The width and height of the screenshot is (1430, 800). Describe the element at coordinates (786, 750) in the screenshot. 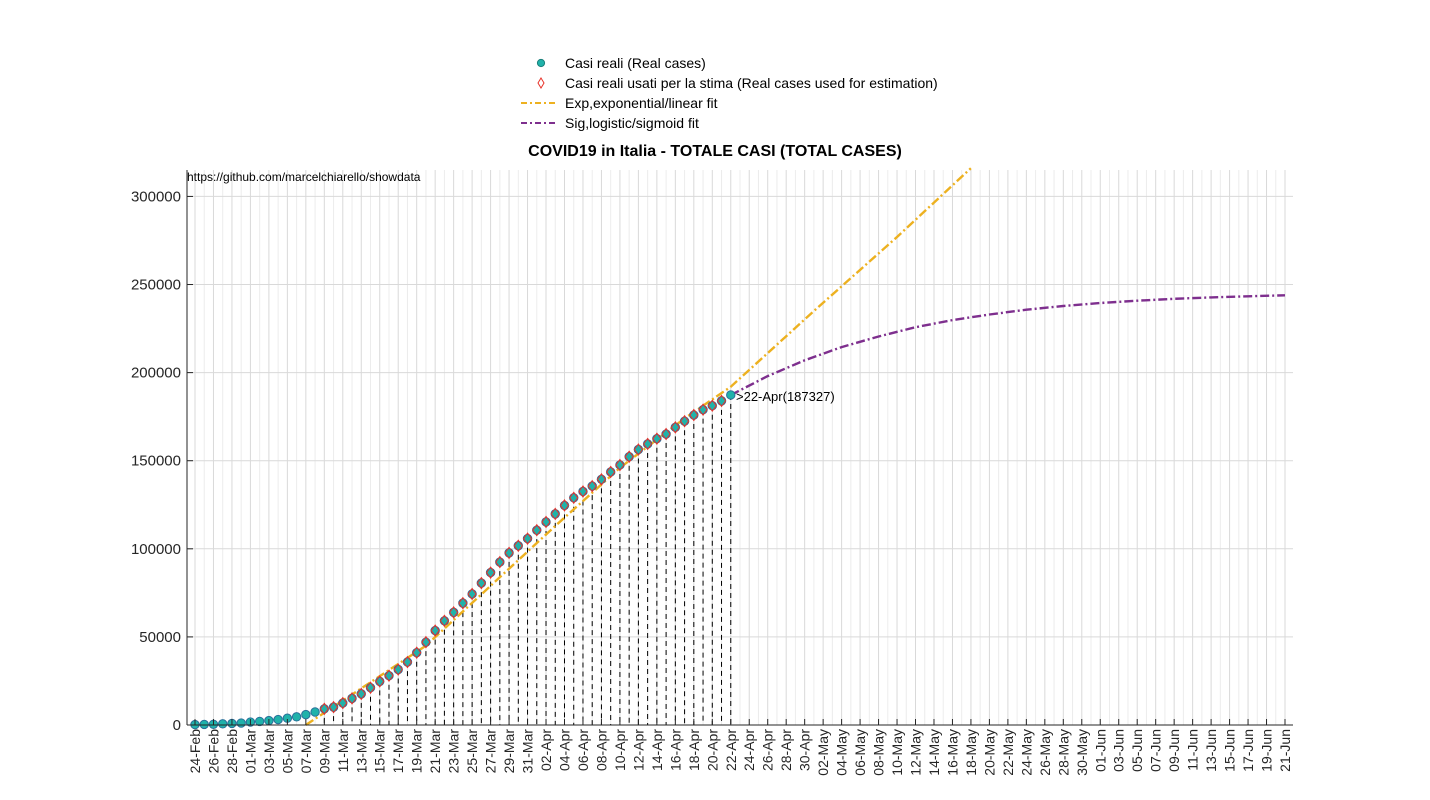

I see `x-tick-label: 28-Apr` at that location.